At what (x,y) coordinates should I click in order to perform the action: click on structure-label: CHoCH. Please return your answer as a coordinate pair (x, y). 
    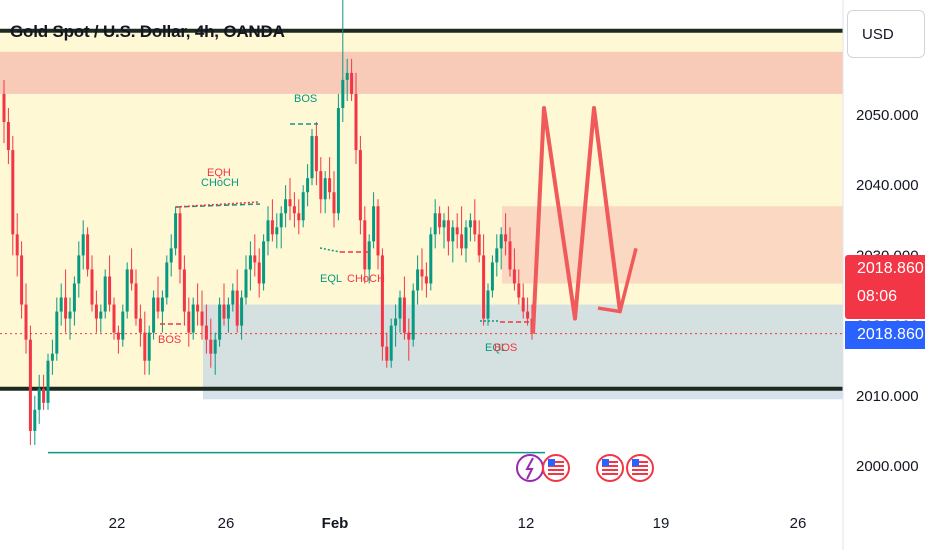
    Looking at the image, I should click on (366, 279).